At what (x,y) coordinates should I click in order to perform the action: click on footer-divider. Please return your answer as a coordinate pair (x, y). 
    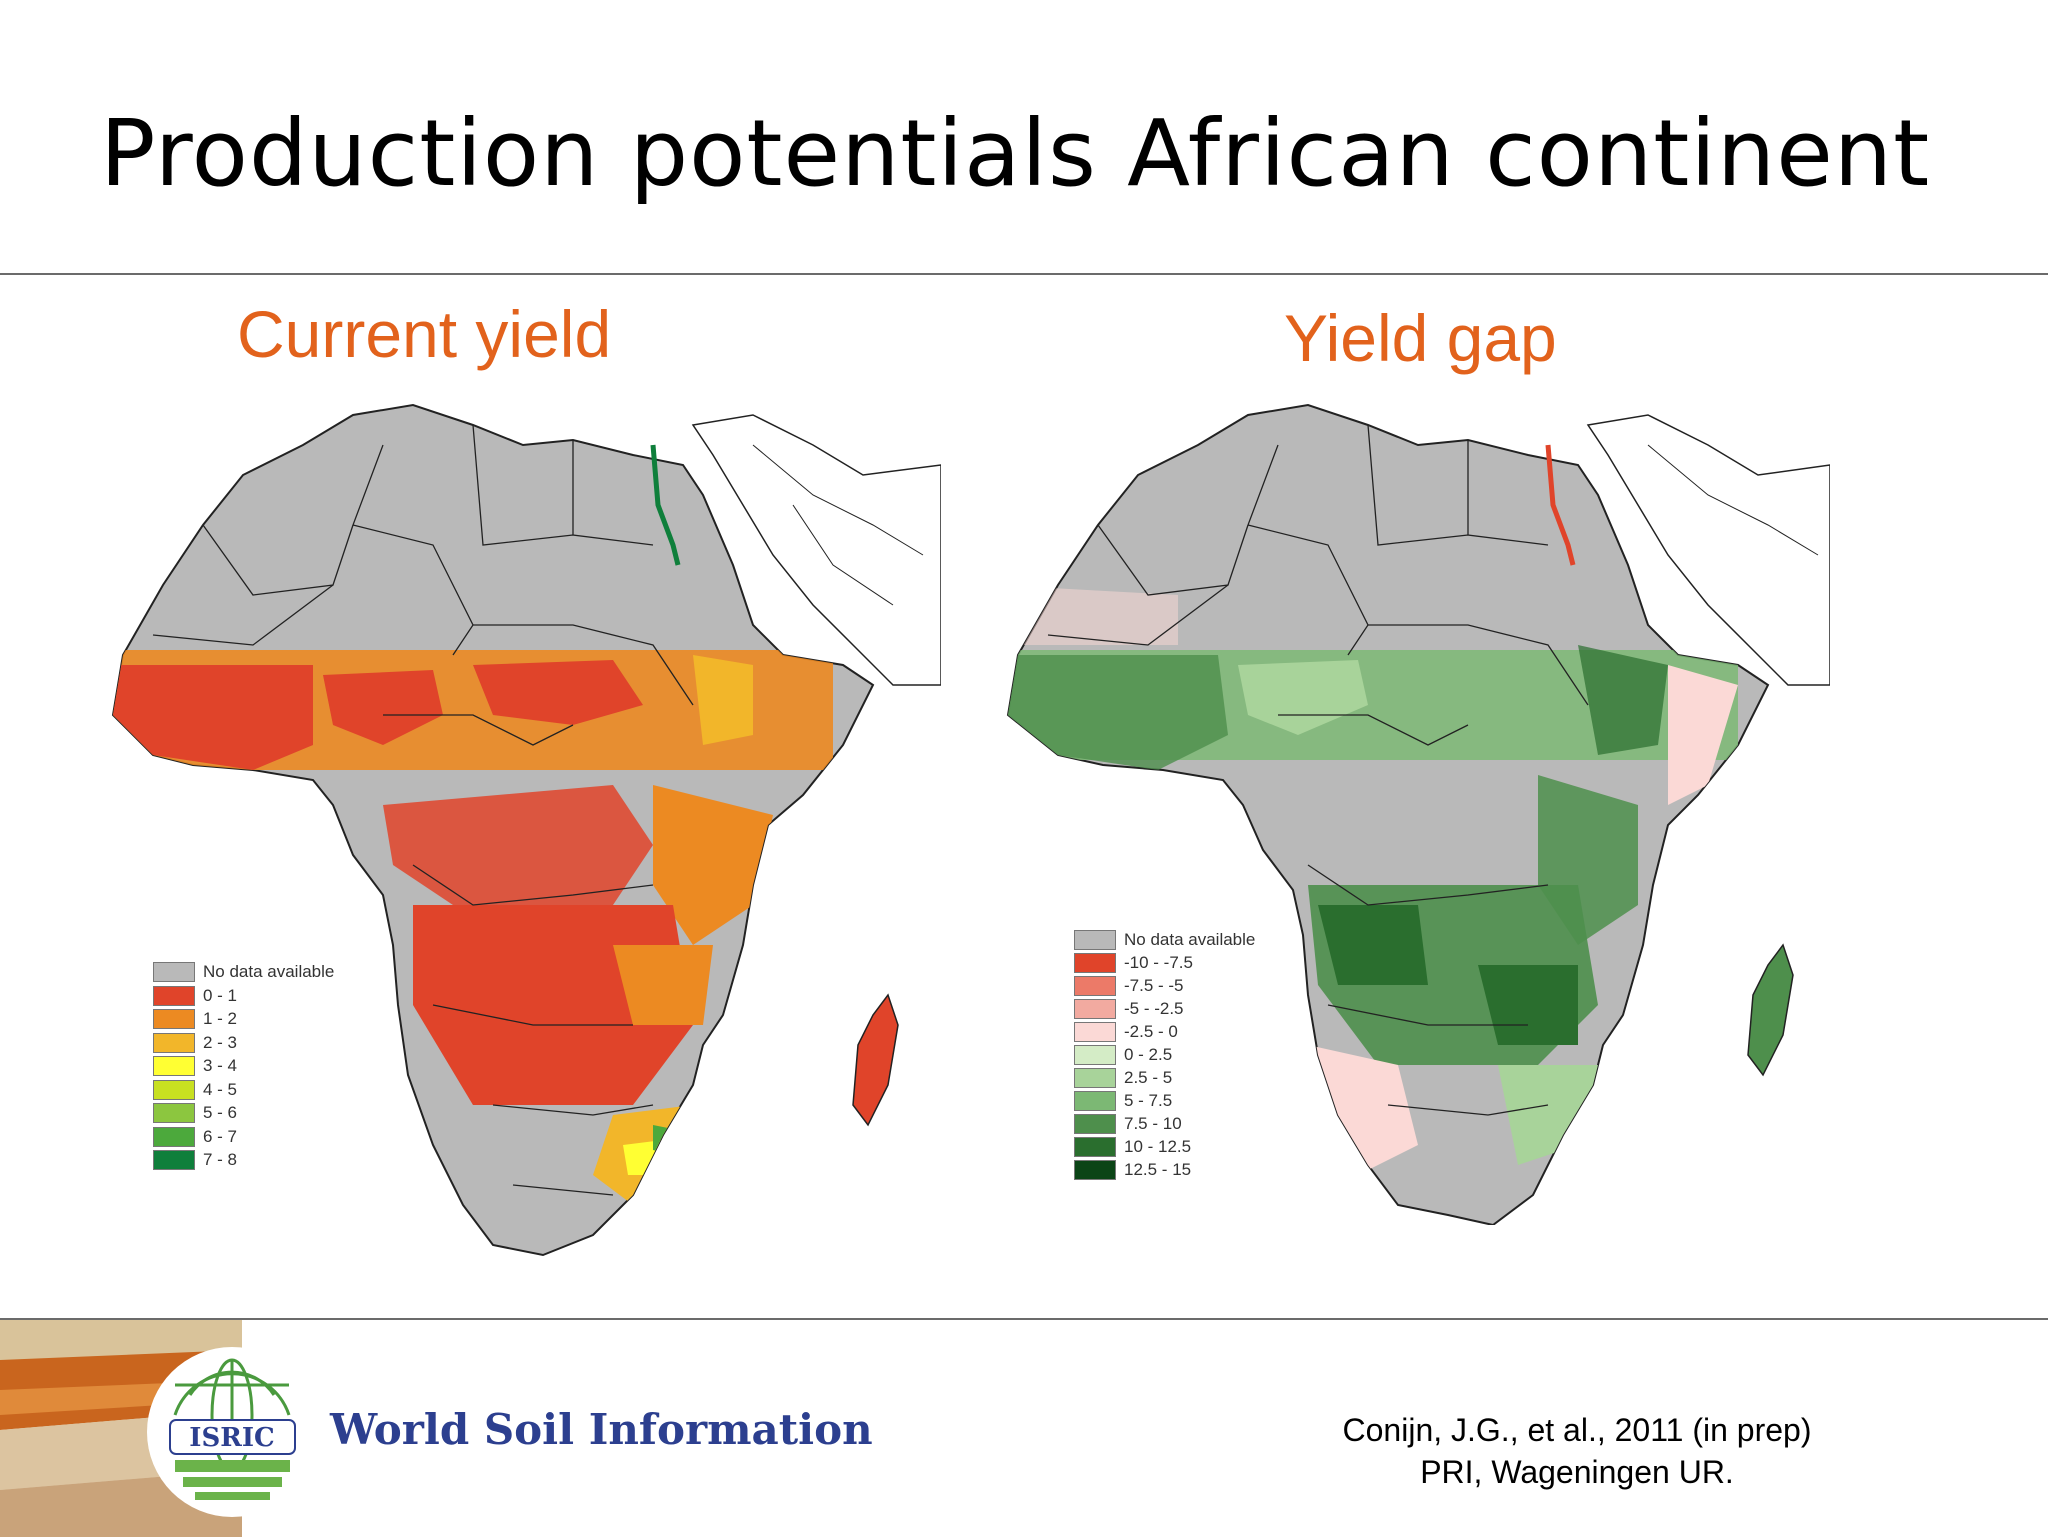
    Looking at the image, I should click on (1024, 1319).